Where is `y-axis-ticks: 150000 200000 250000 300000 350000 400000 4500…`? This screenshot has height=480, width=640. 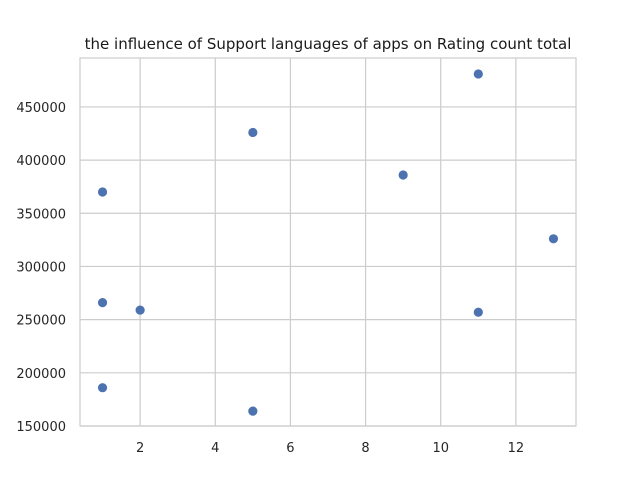
y-axis-ticks: 150000 200000 250000 300000 350000 400000 4500… is located at coordinates (41, 268).